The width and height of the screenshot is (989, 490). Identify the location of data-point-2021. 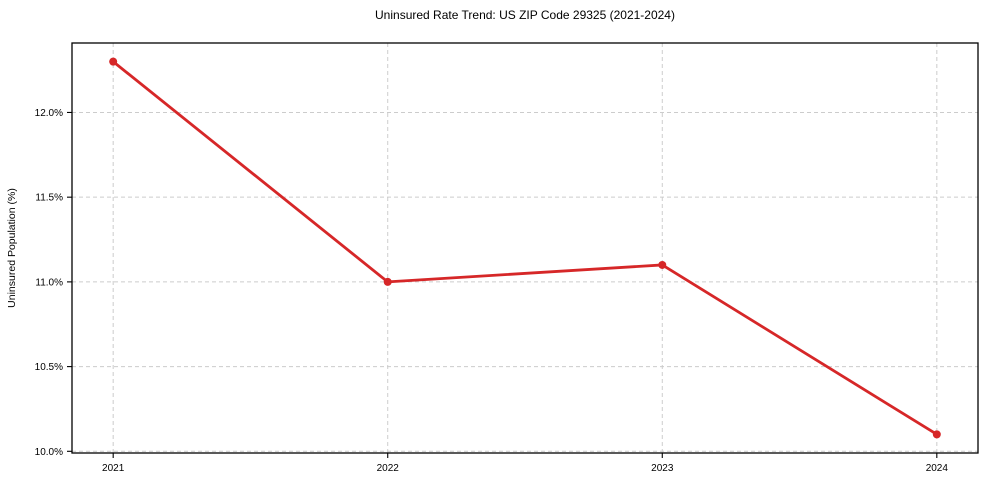
(113, 61).